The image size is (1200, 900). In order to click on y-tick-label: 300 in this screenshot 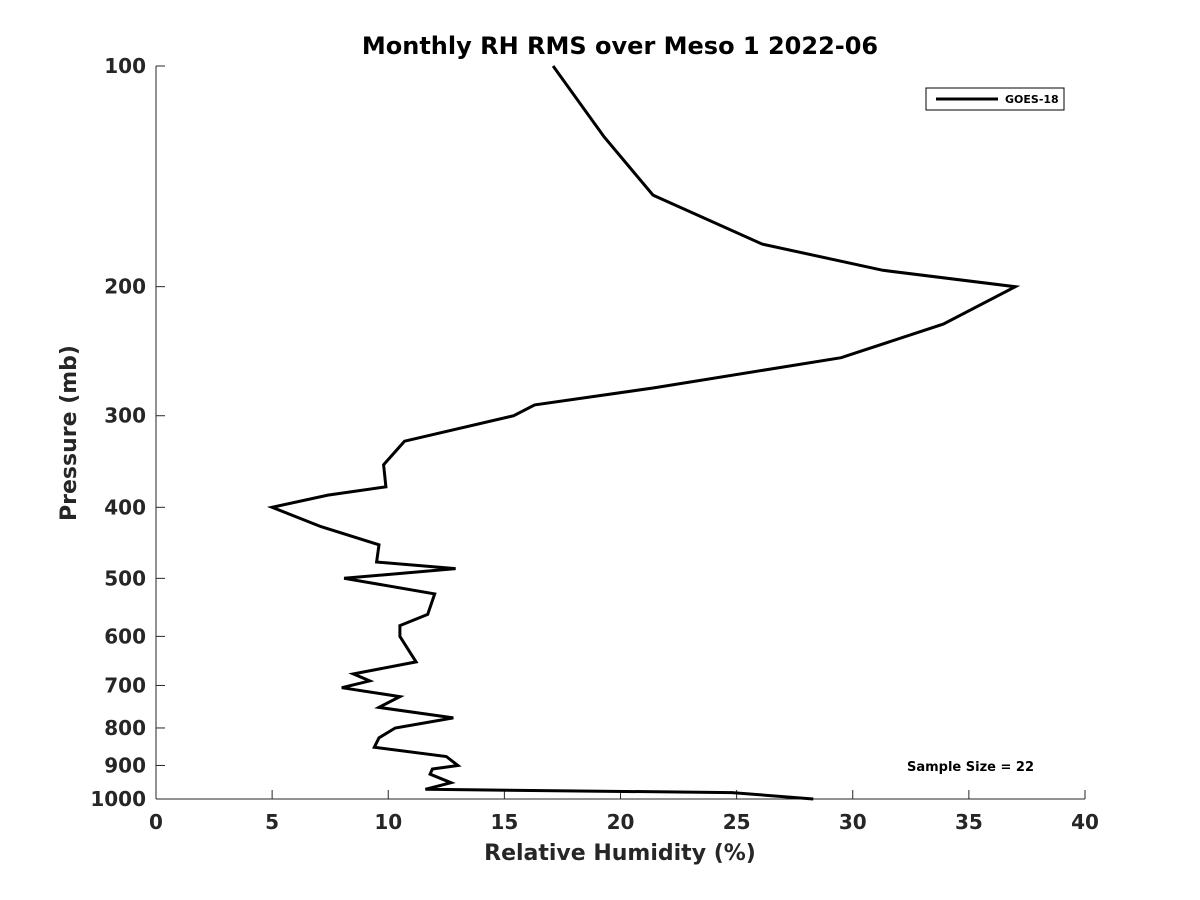, I will do `click(125, 416)`.